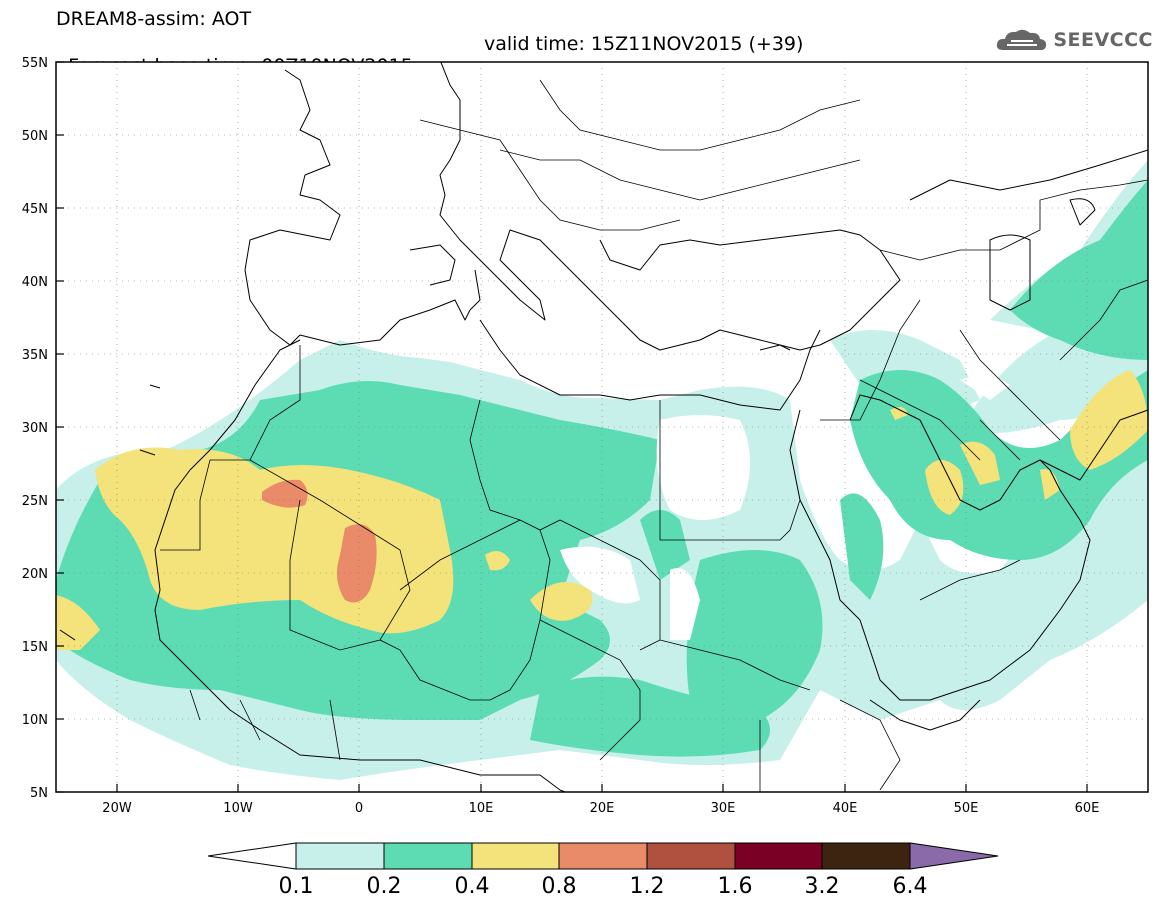 The image size is (1165, 905). Describe the element at coordinates (252, 856) in the screenshot. I see `colorbar-low-arrow` at that location.